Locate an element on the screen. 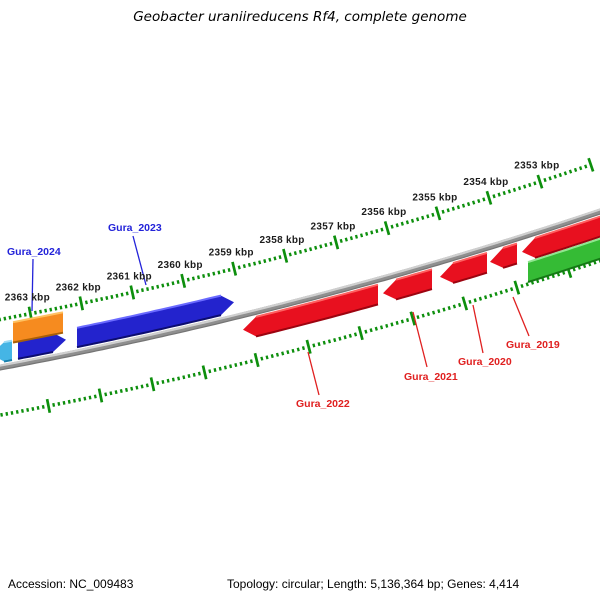  ruler-label-2359: 2359 kbp is located at coordinates (231, 253).